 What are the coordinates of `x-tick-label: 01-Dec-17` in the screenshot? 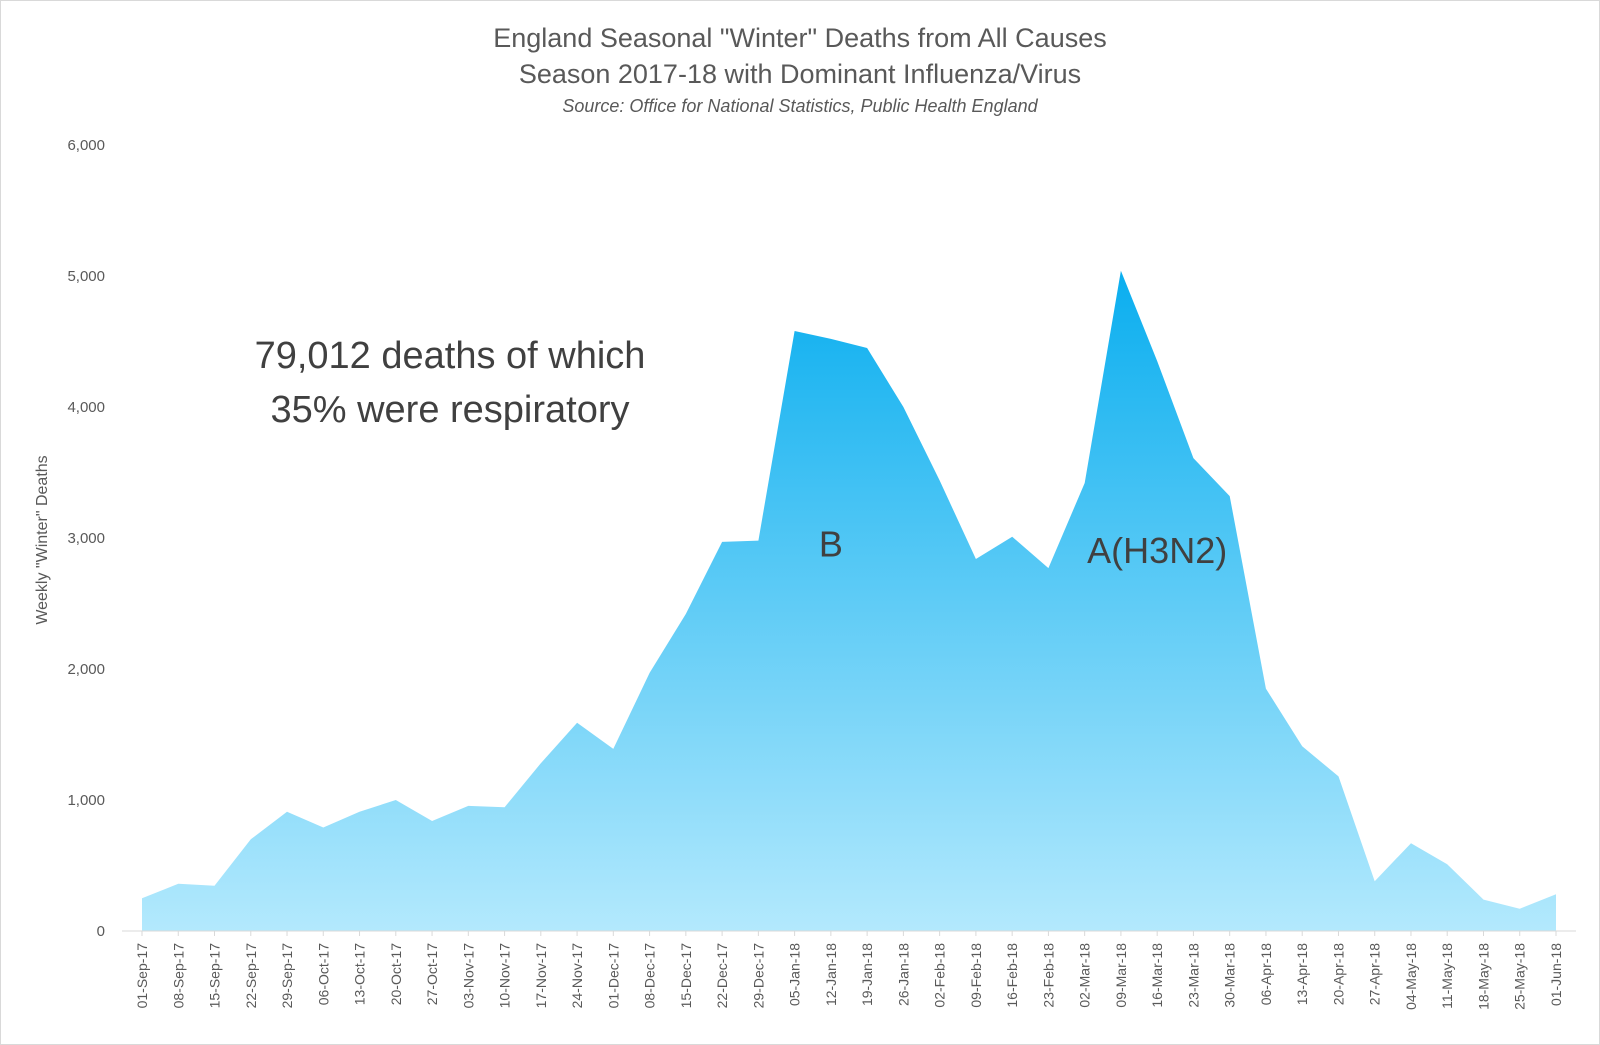 It's located at (613, 976).